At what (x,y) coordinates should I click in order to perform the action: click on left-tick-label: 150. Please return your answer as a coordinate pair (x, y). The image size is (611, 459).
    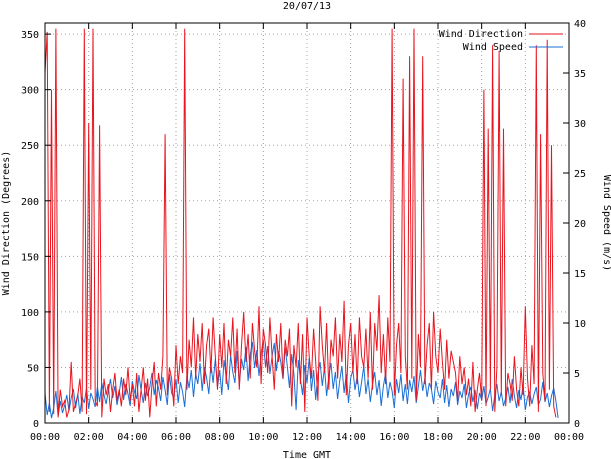
    Looking at the image, I should click on (30, 257).